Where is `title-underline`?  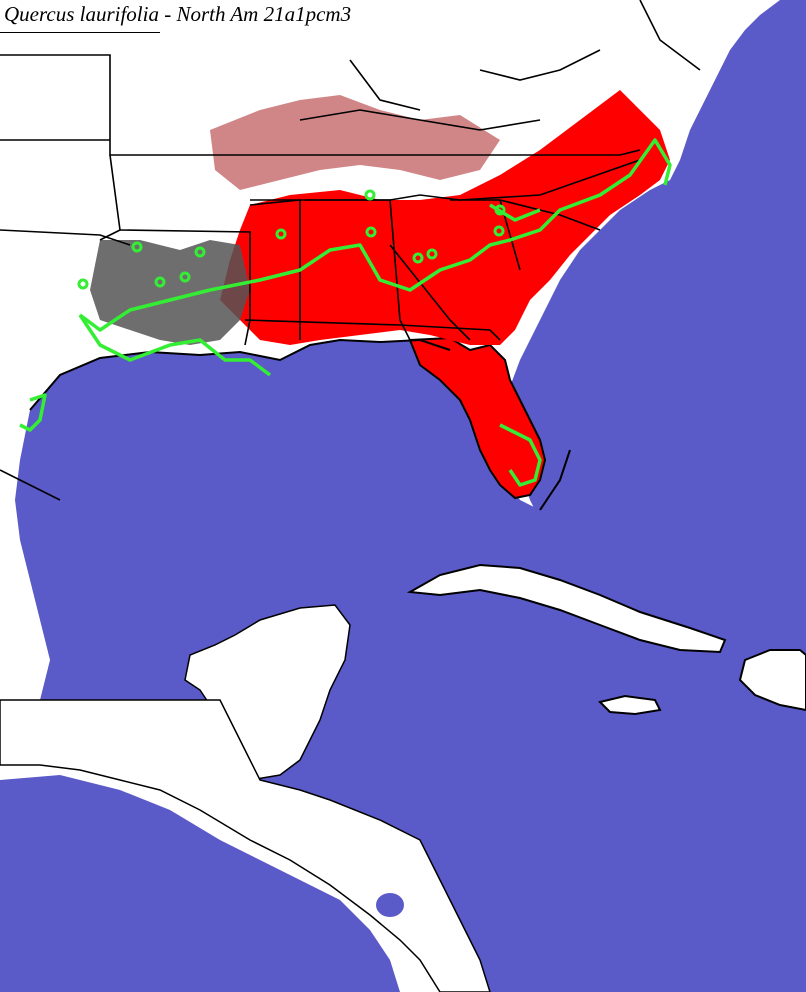 title-underline is located at coordinates (80, 32).